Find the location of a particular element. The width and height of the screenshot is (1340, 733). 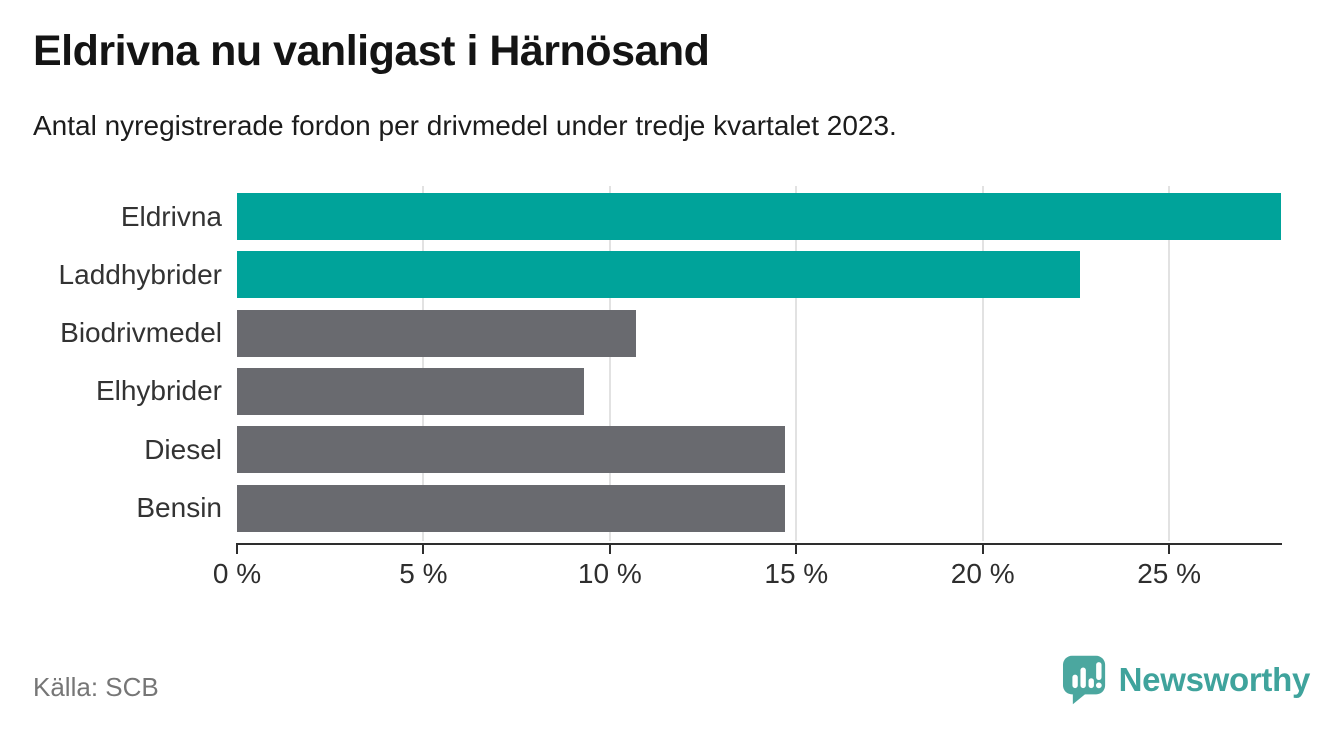

axis-tick-label-5: 5 % is located at coordinates (423, 573).